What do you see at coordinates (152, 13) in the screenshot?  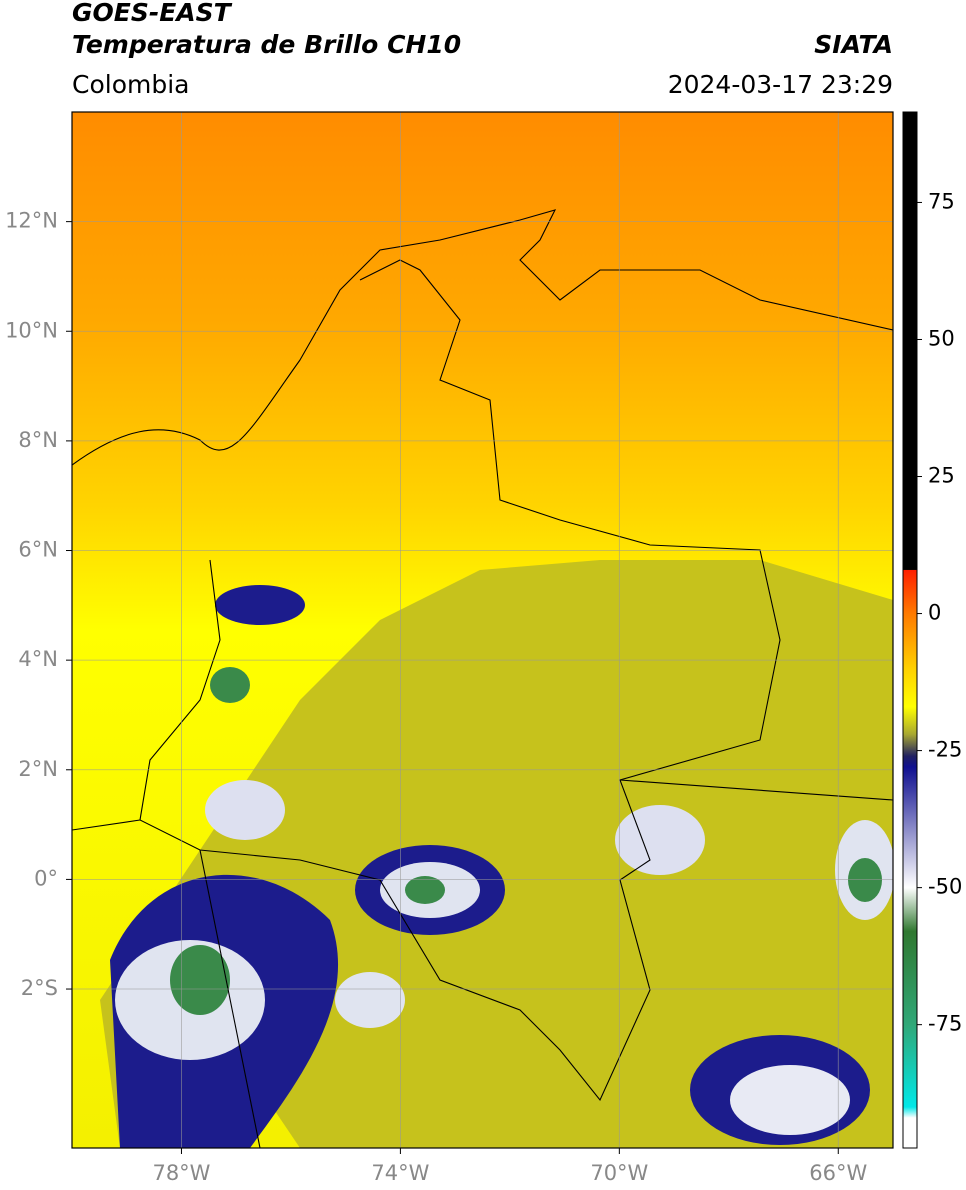 I see `title: GOES-EAST` at bounding box center [152, 13].